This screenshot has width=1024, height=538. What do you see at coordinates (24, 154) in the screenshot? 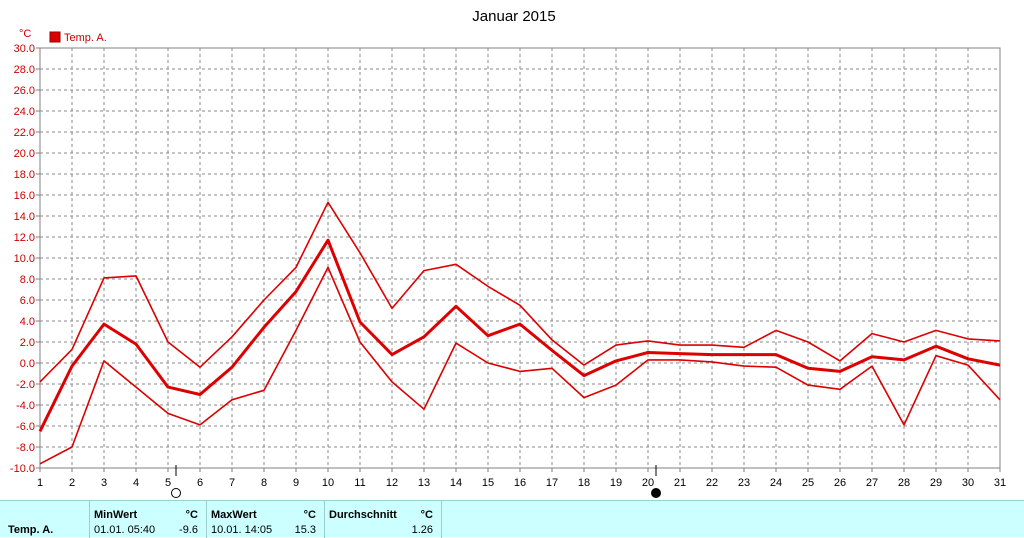
I see `y-tick-label: 20.0` at bounding box center [24, 154].